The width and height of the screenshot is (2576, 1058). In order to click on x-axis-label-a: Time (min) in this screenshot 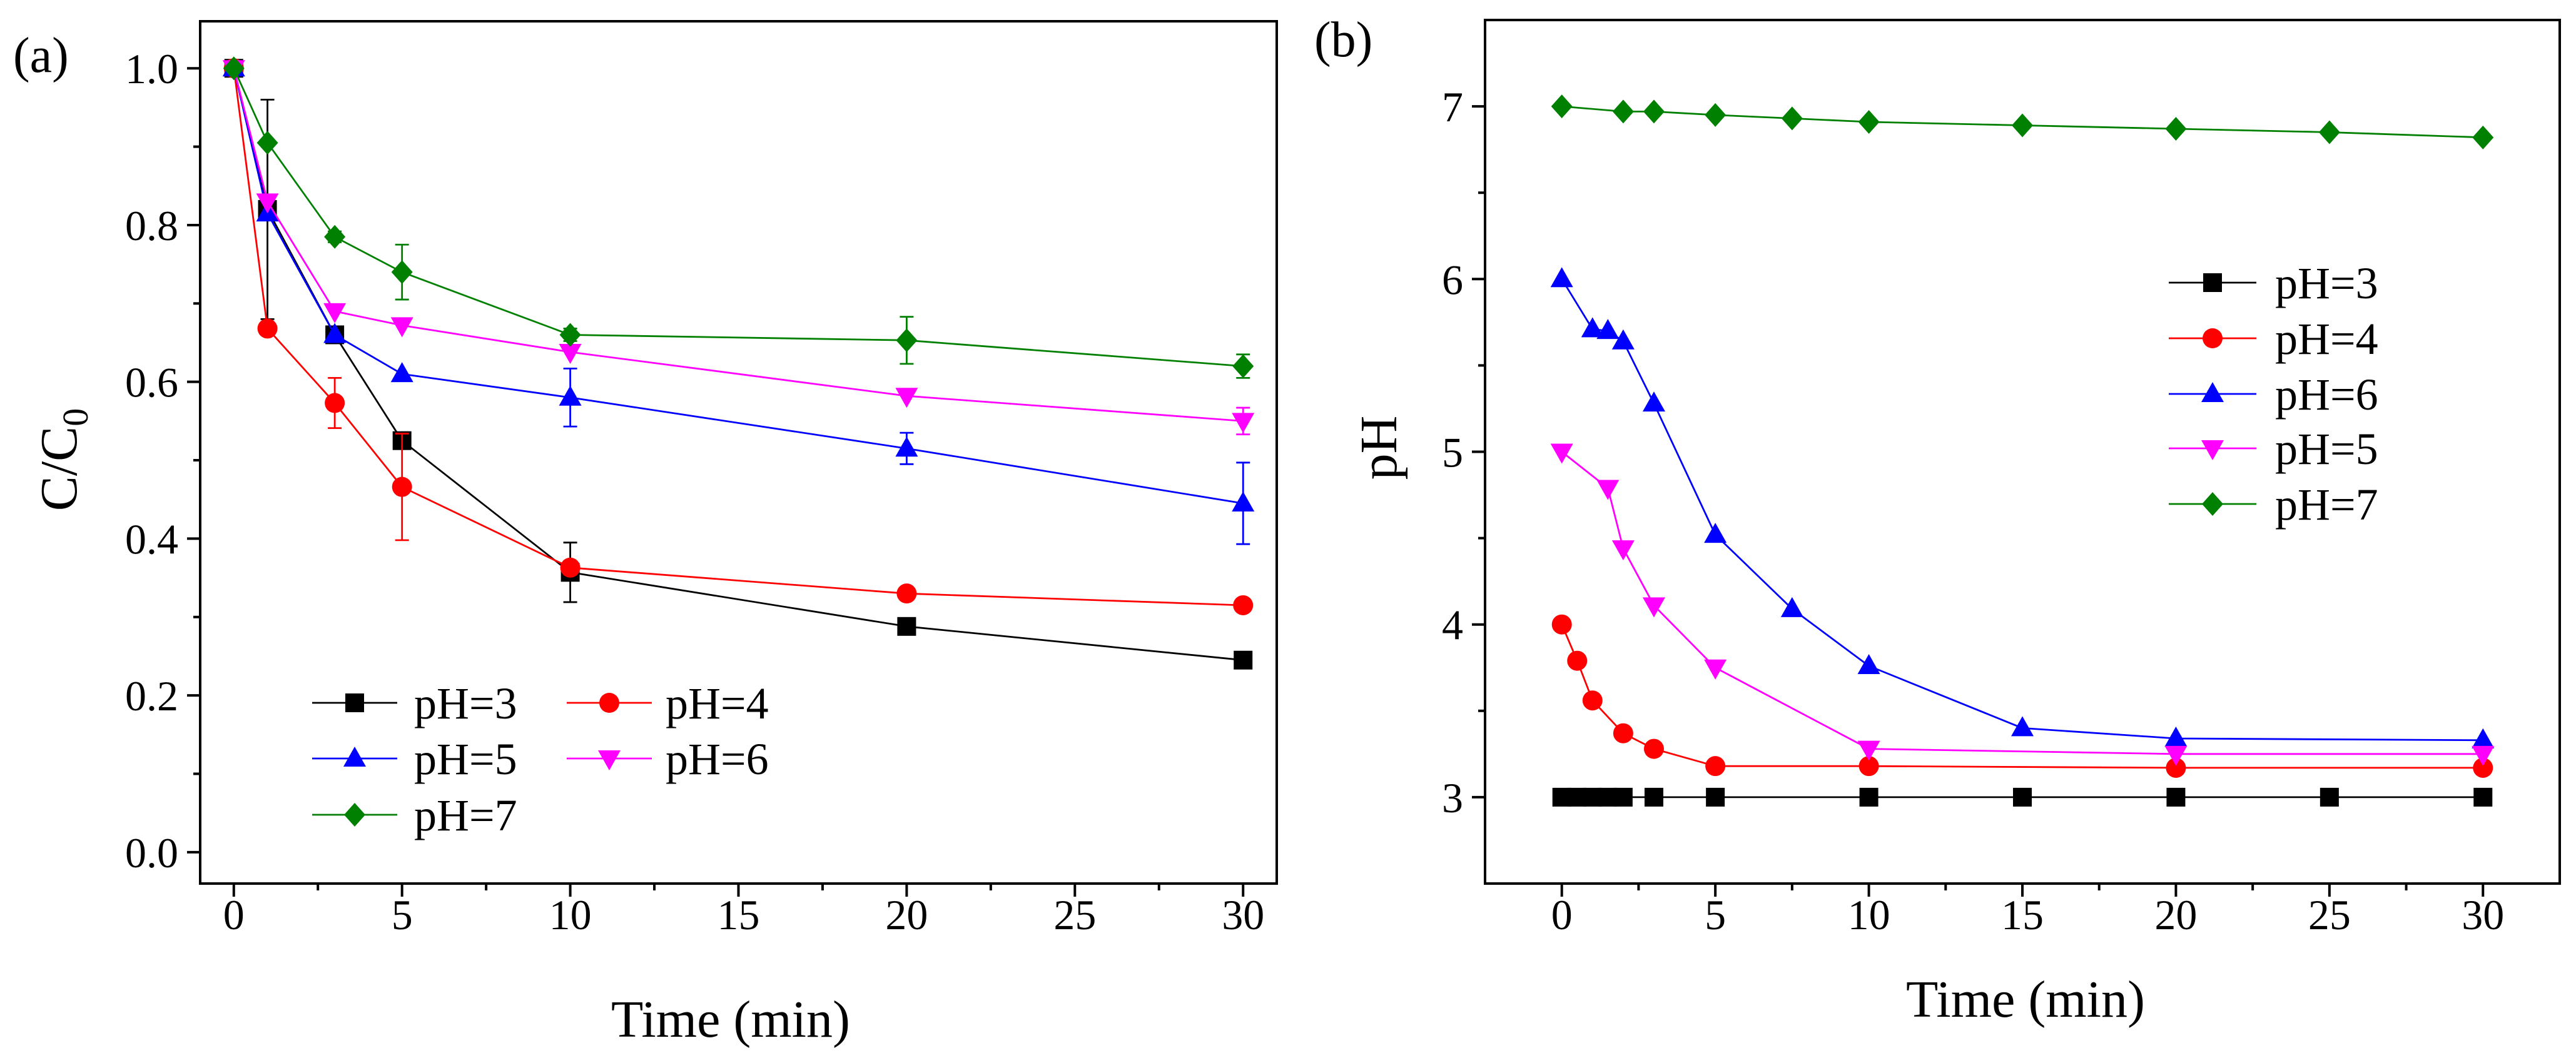, I will do `click(730, 1019)`.